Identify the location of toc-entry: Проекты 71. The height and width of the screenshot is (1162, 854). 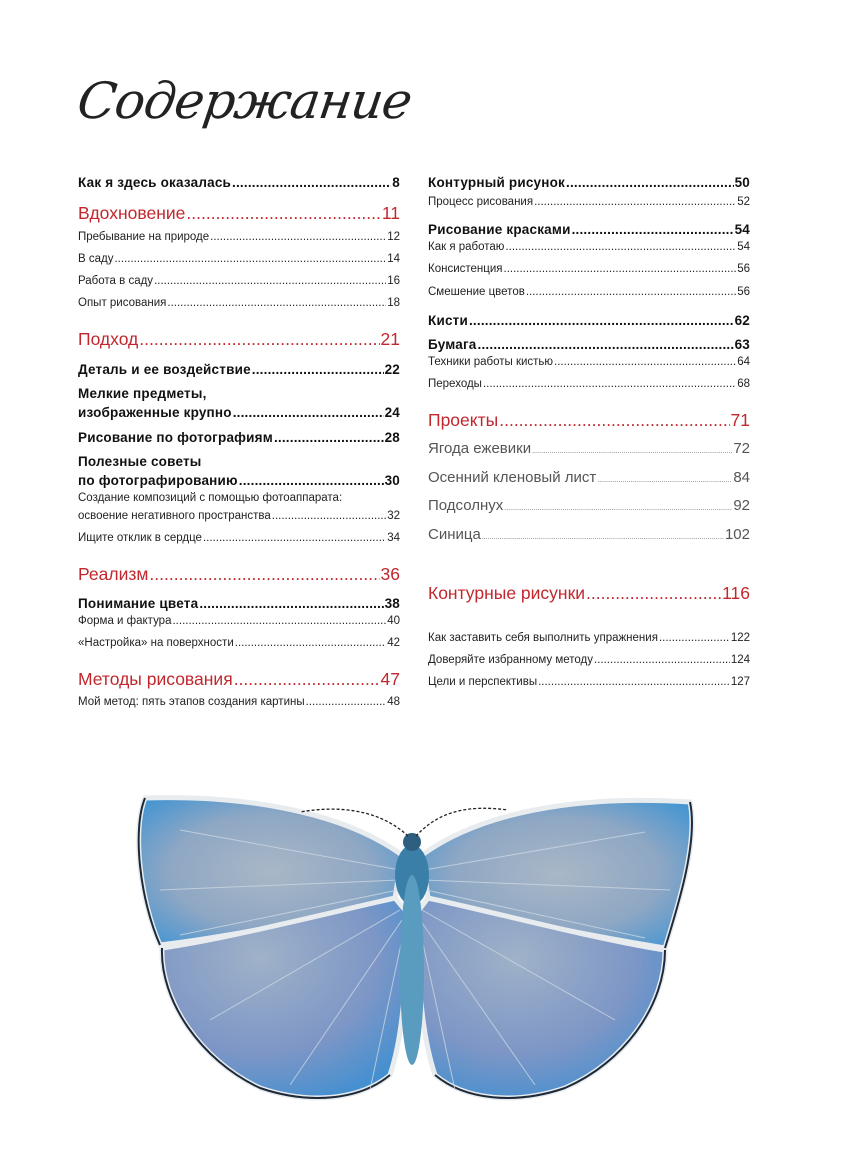
(589, 420).